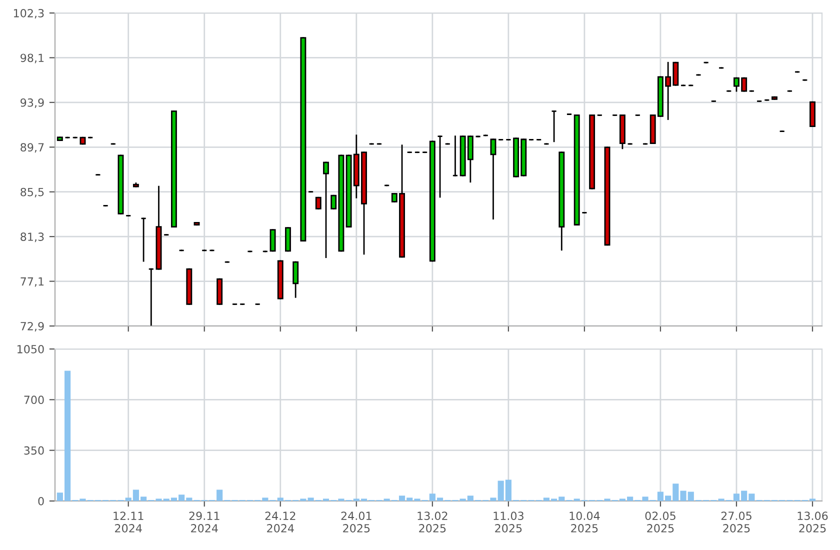 This screenshot has height=550, width=840. What do you see at coordinates (32, 103) in the screenshot?
I see `y-tick-label: 93,9` at bounding box center [32, 103].